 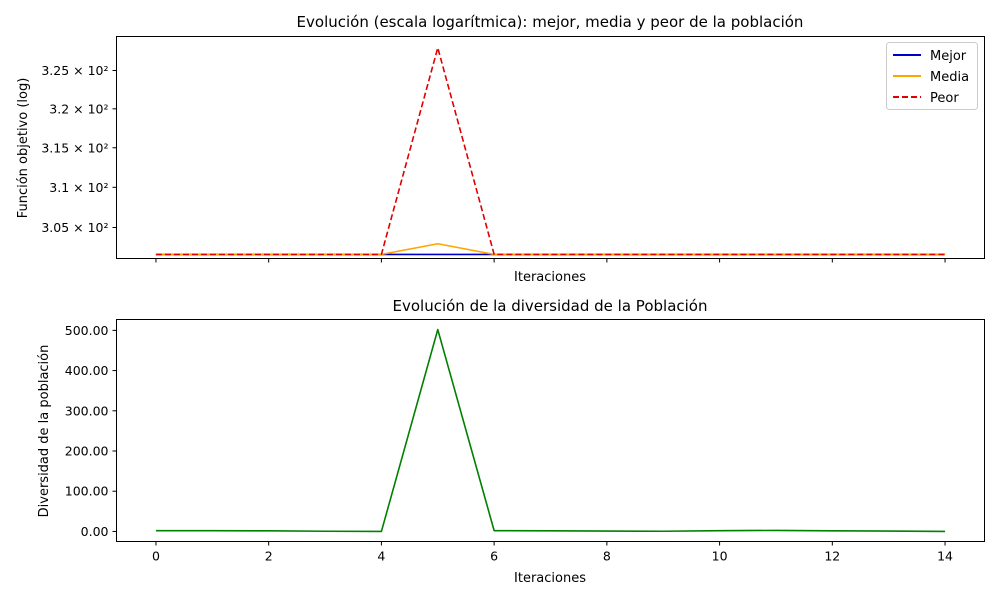 I want to click on bottom-x-tick-label: 10, so click(x=720, y=556).